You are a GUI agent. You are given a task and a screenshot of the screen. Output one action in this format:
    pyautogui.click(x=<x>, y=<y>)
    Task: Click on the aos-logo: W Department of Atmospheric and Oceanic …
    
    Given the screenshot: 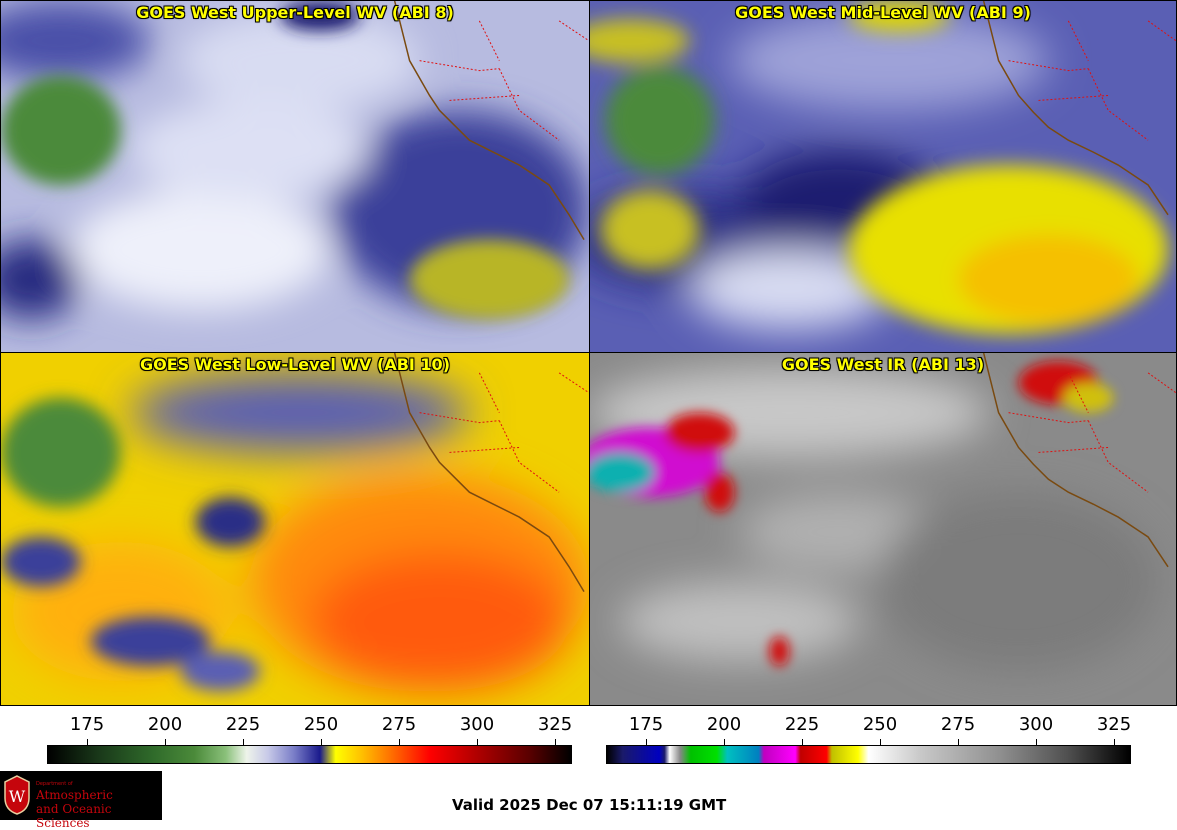 What is the action you would take?
    pyautogui.click(x=81, y=800)
    